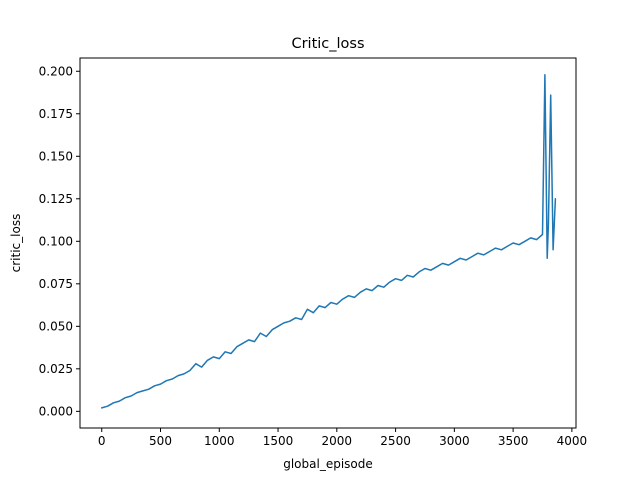  Describe the element at coordinates (56, 284) in the screenshot. I see `y-tick-label: 0.075` at that location.